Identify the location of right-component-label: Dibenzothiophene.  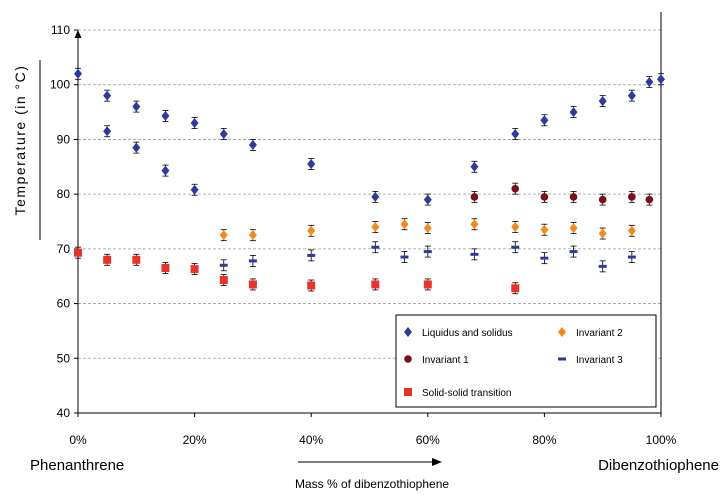
(658, 465).